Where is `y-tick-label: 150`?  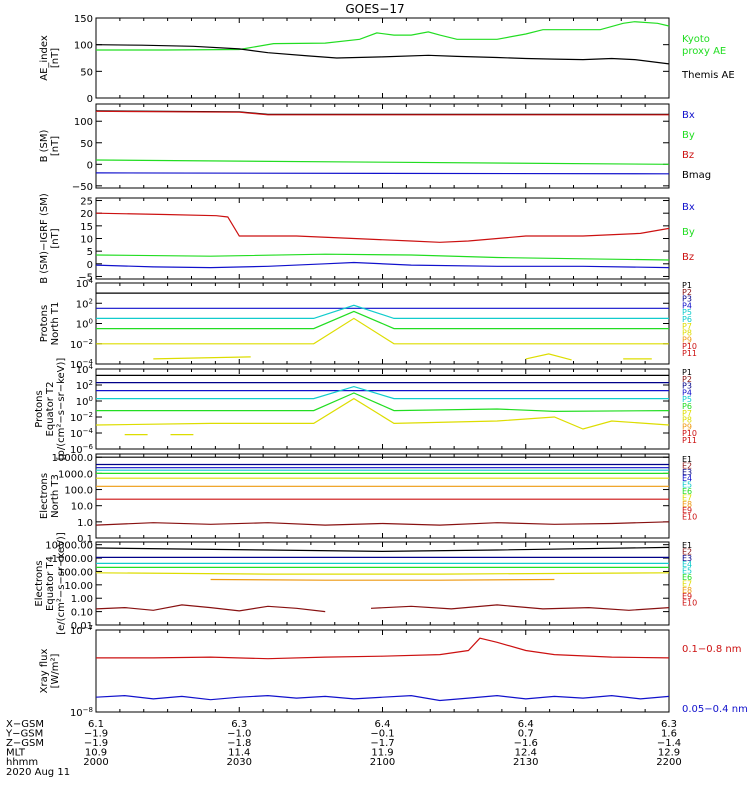
y-tick-label: 150 is located at coordinates (83, 19).